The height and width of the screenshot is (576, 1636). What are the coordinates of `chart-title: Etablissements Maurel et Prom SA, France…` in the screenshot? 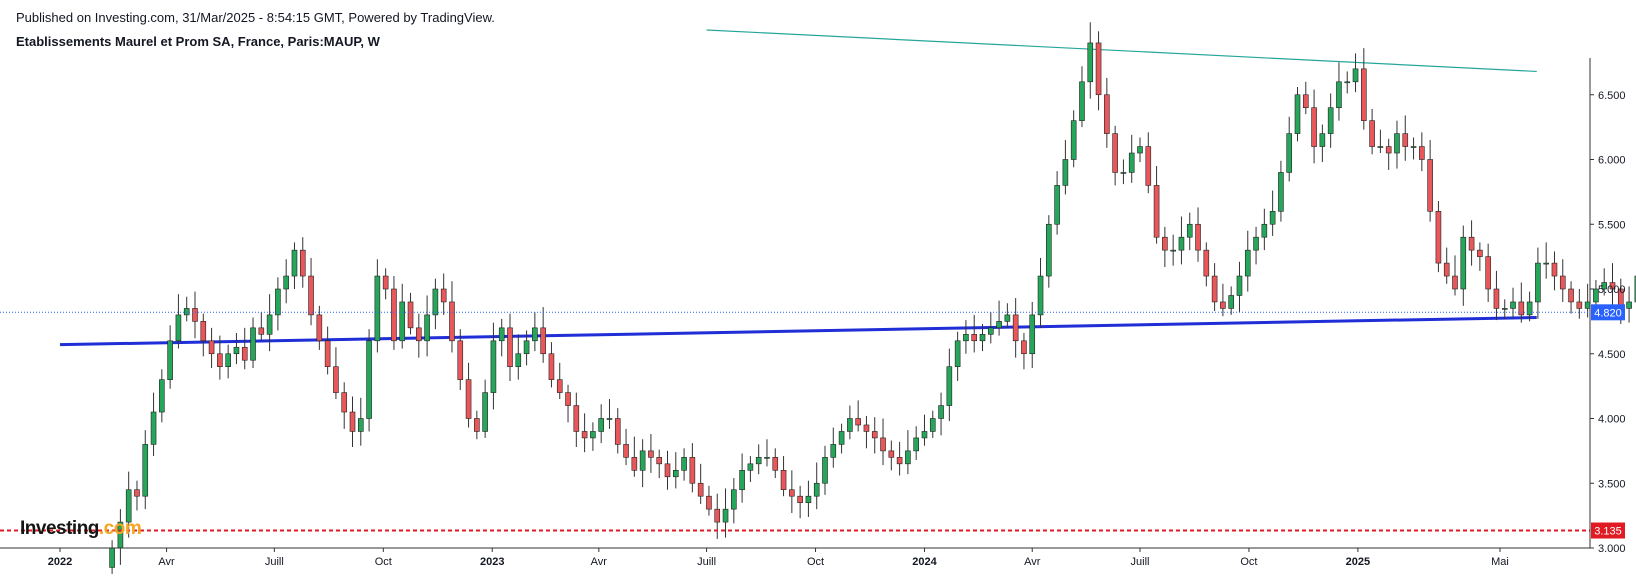 It's located at (198, 41).